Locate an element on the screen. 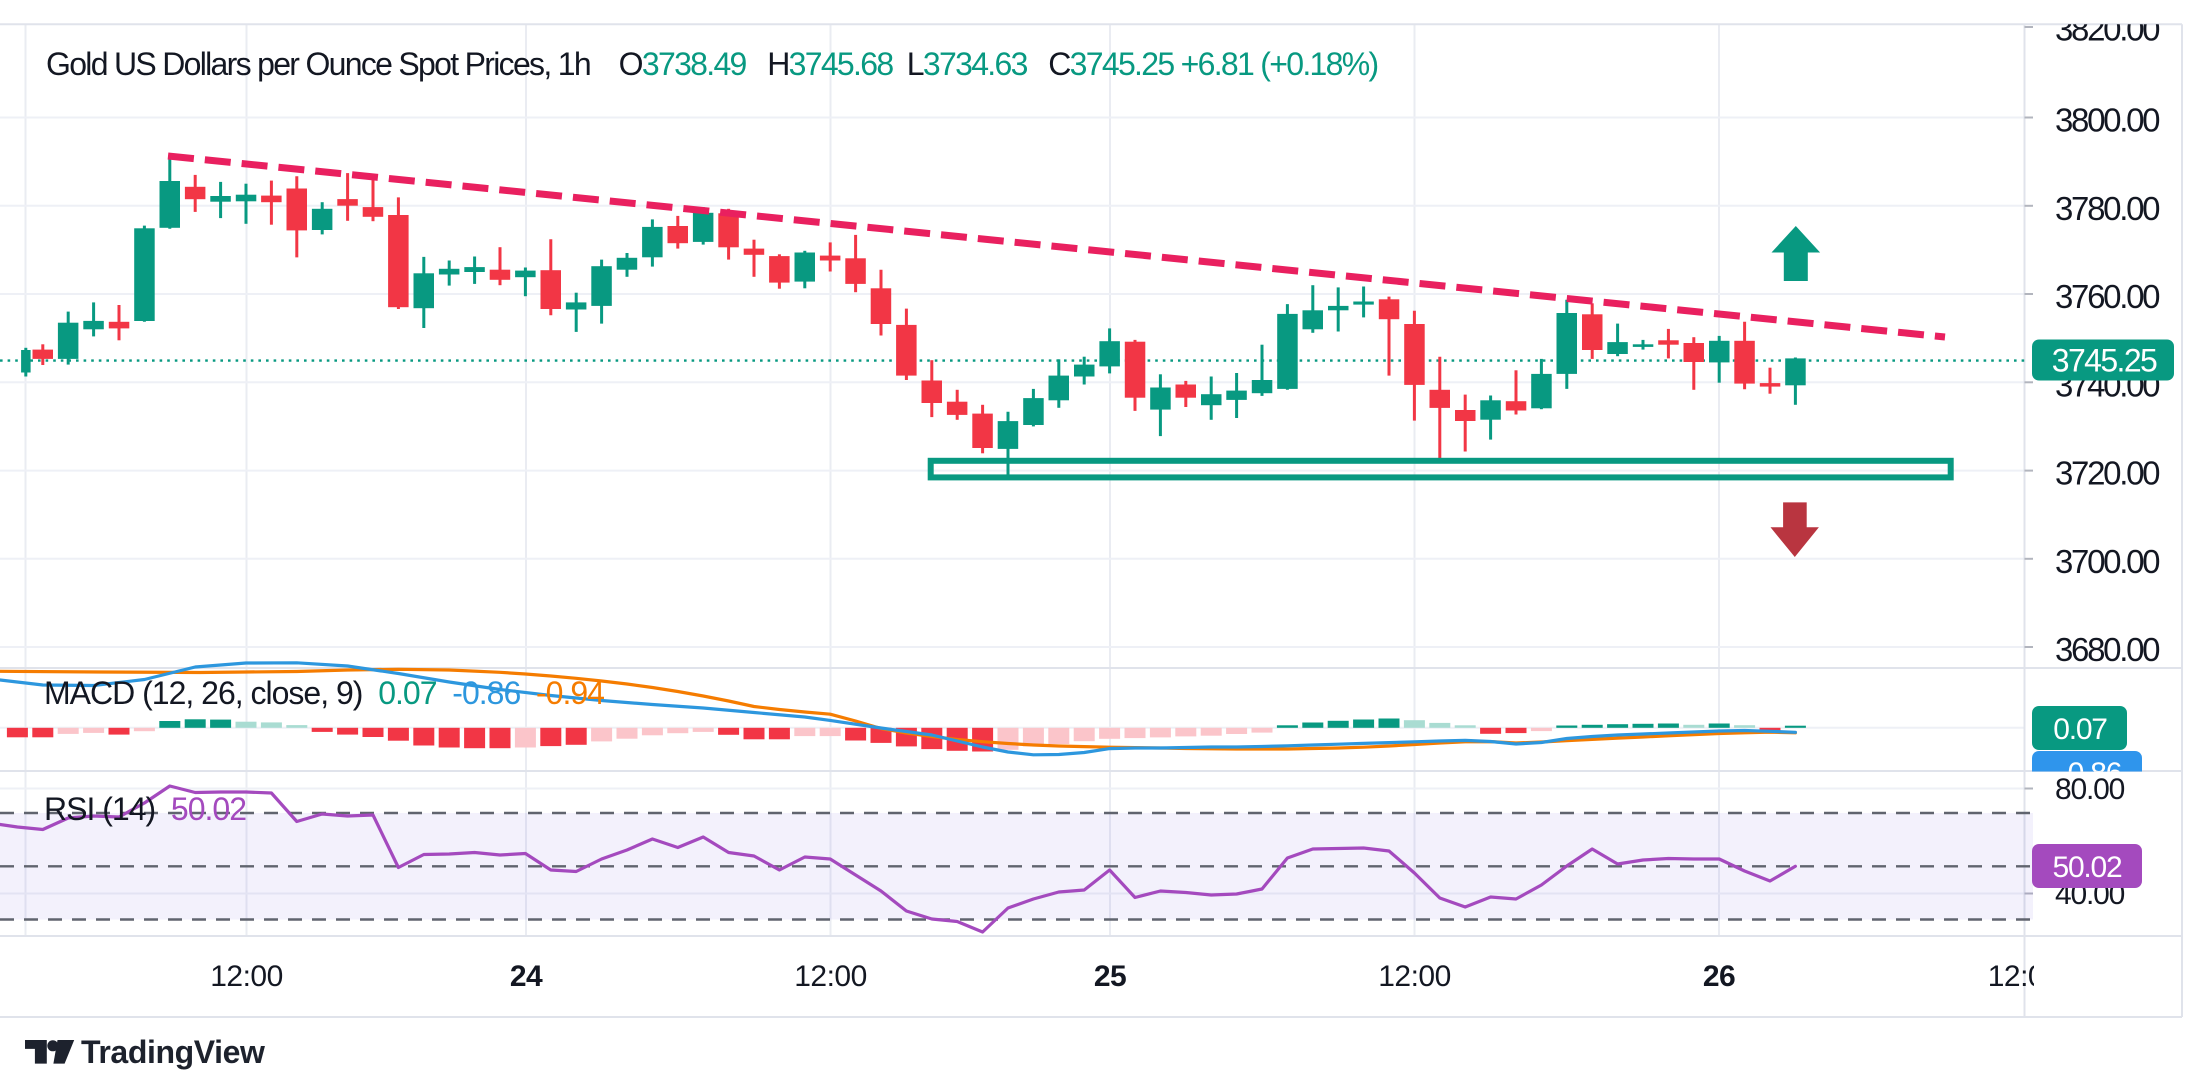 This screenshot has height=1077, width=2208. svg-text: 3800.00 is located at coordinates (2107, 120).